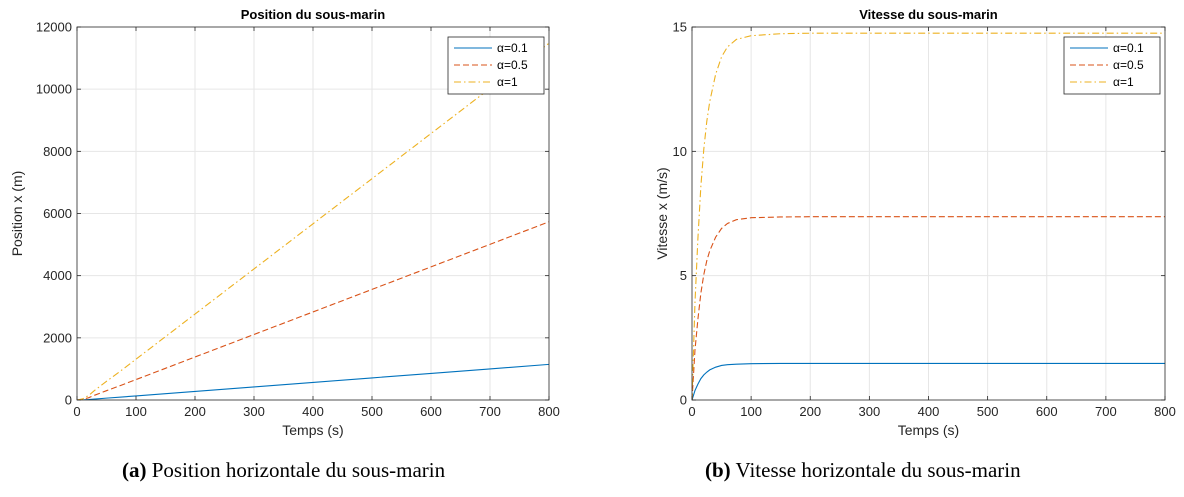 Image resolution: width=1184 pixels, height=497 pixels. What do you see at coordinates (929, 411) in the screenshot?
I see `vit-xtick-label: 400` at bounding box center [929, 411].